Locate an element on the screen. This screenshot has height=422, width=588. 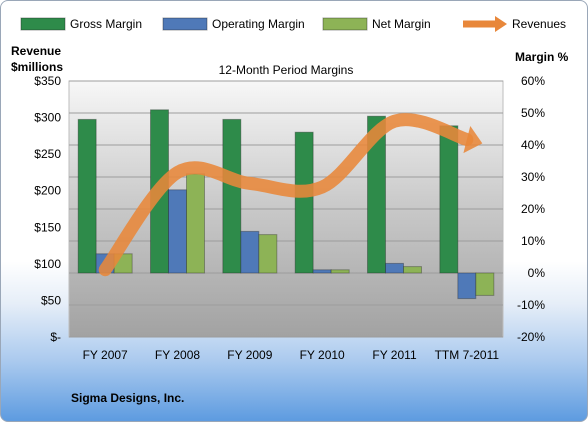
category-label: FY 2008 is located at coordinates (177, 355).